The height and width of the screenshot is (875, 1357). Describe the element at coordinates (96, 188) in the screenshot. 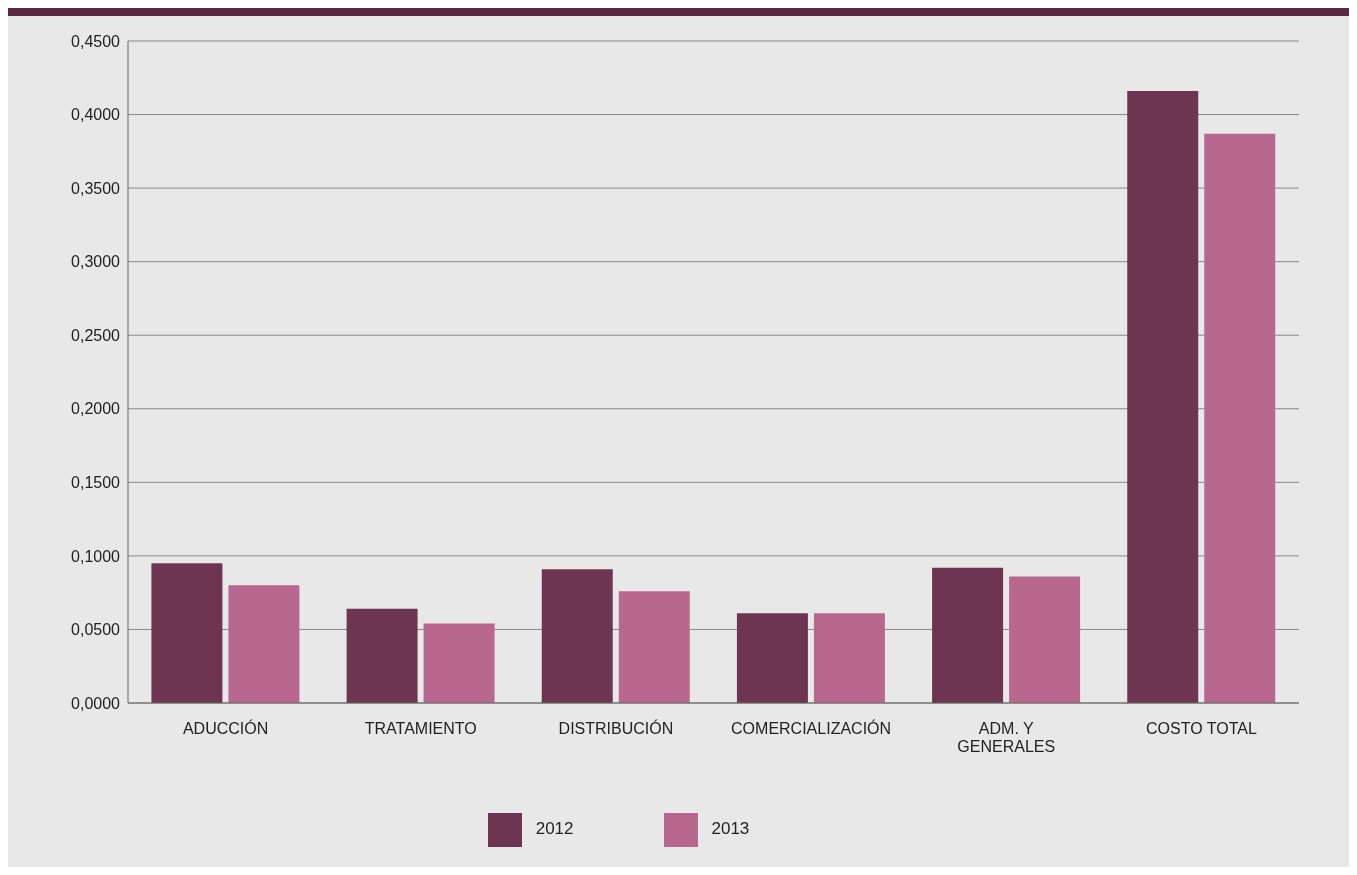

I see `y-tick-label: 0,3500` at that location.